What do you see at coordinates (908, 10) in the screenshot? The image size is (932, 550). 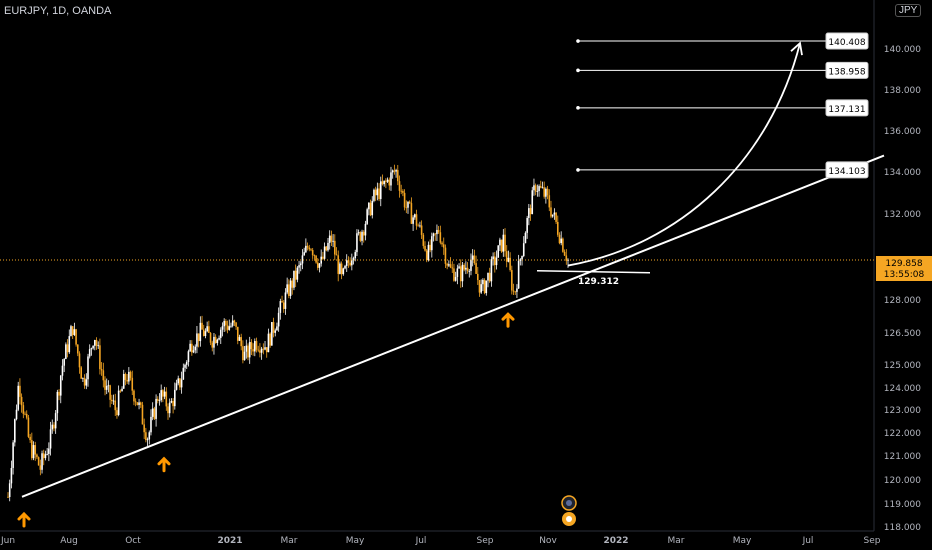 I see `currency-button: JPY` at bounding box center [908, 10].